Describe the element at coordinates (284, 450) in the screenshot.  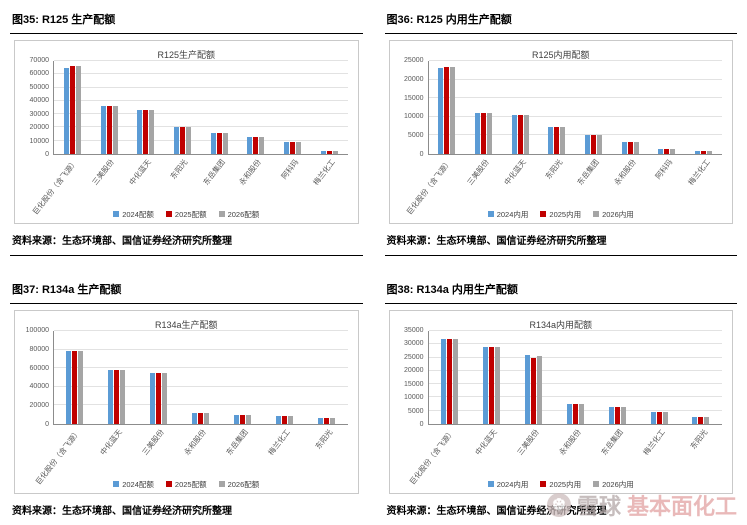
I see `x-label-cell: 梅兰化工` at that location.